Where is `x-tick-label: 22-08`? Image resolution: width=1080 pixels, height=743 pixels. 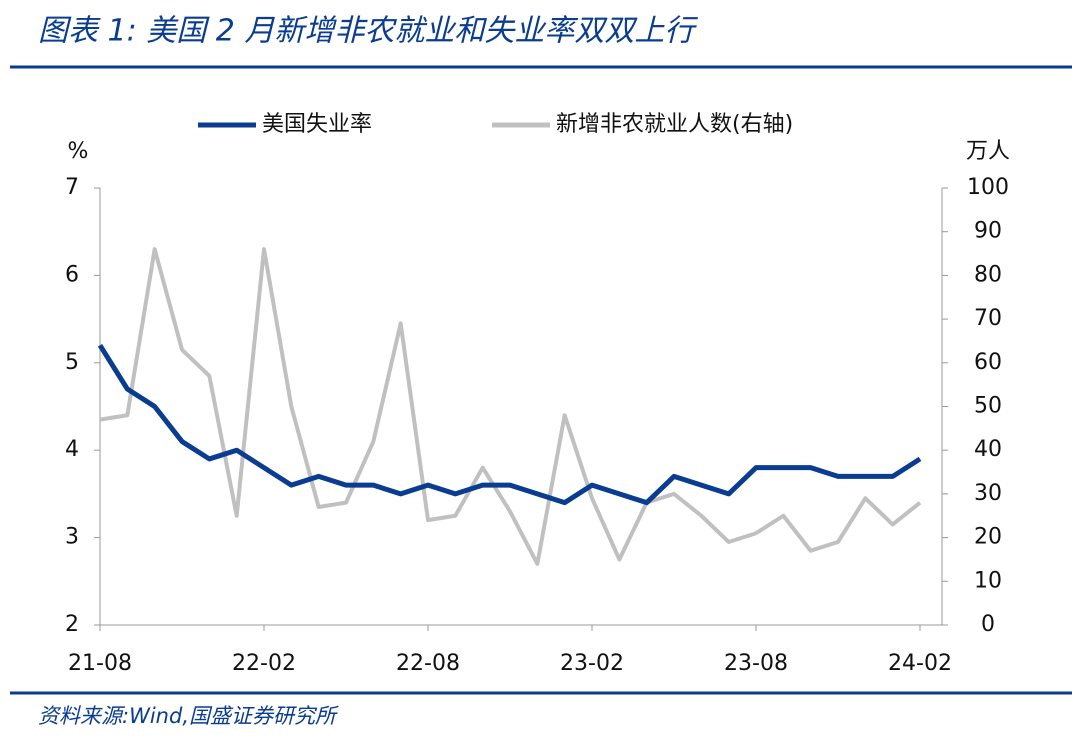
x-tick-label: 22-08 is located at coordinates (428, 663).